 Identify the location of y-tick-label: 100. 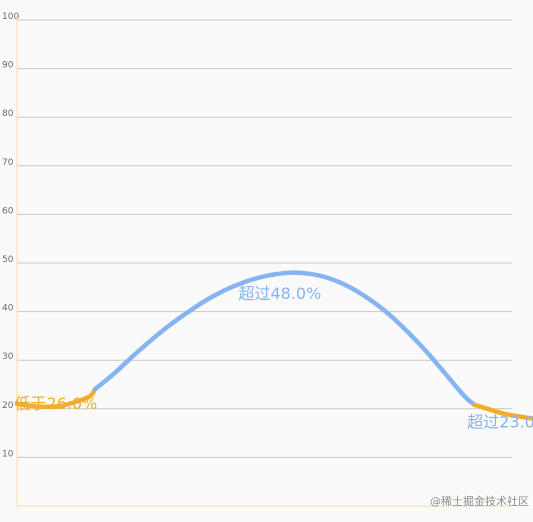
(10, 17).